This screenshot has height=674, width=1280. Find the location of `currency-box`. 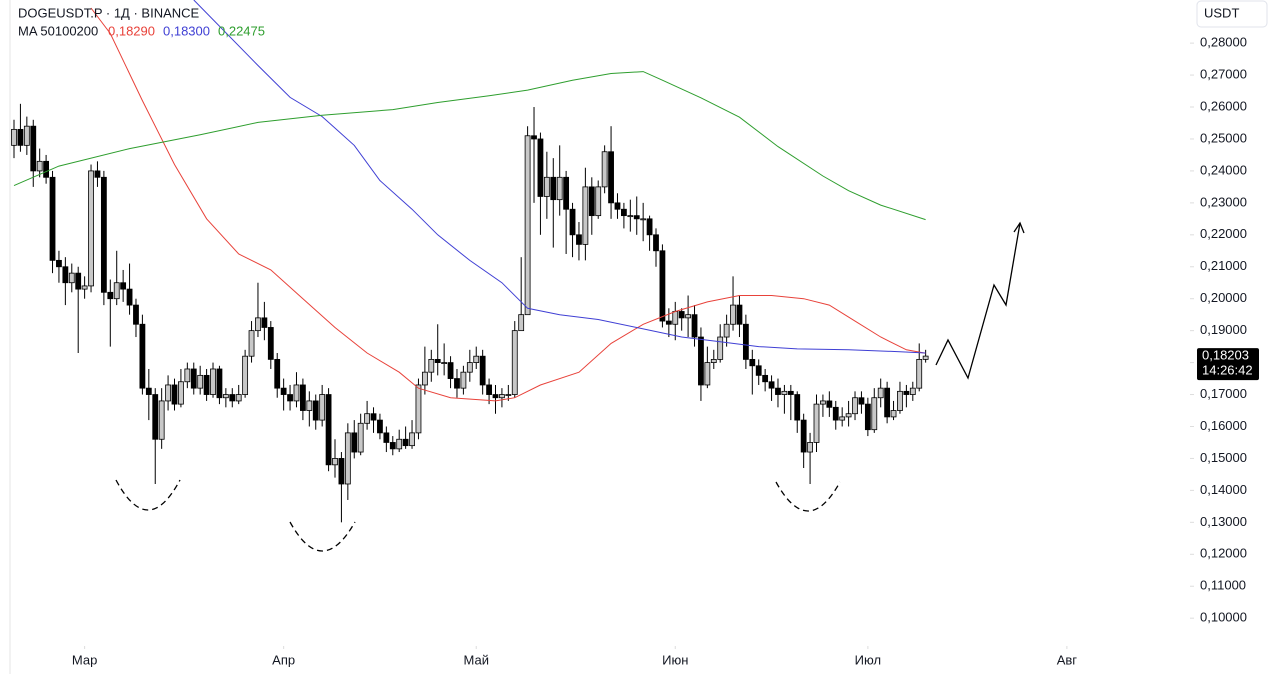

currency-box is located at coordinates (1232, 14).